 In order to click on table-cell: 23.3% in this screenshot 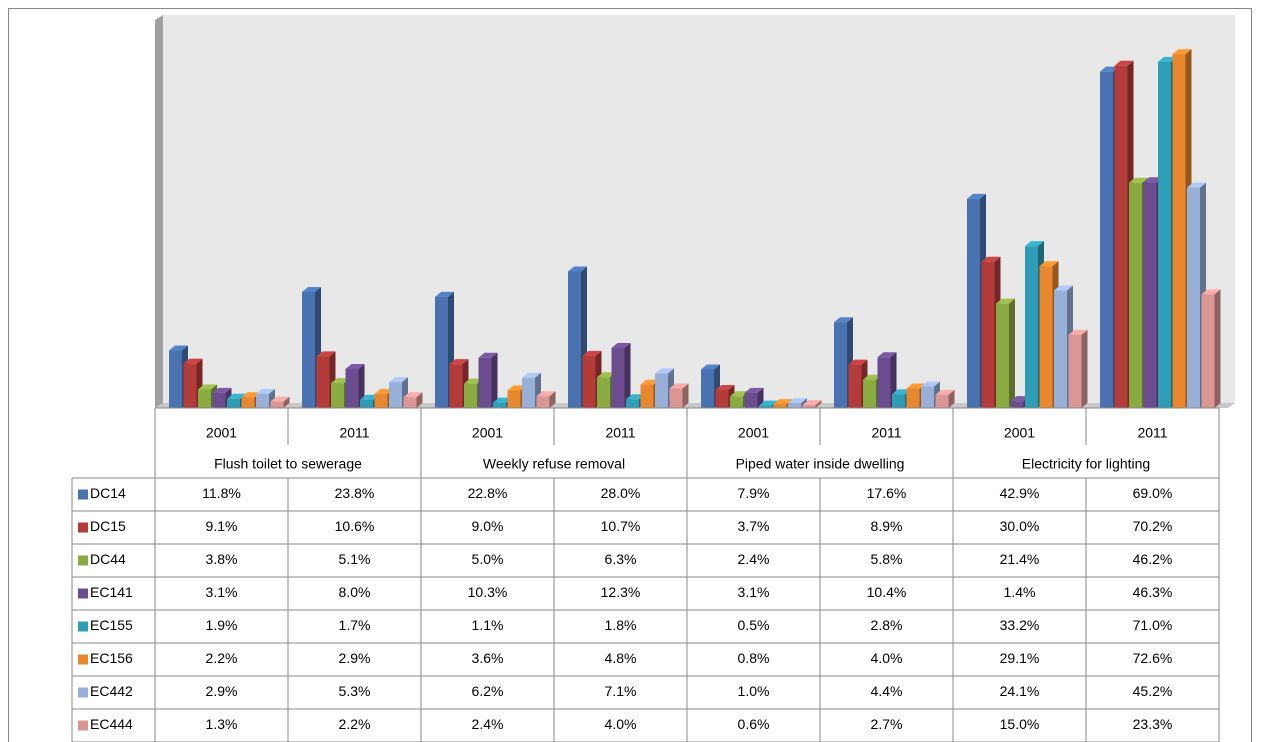, I will do `click(1153, 724)`.